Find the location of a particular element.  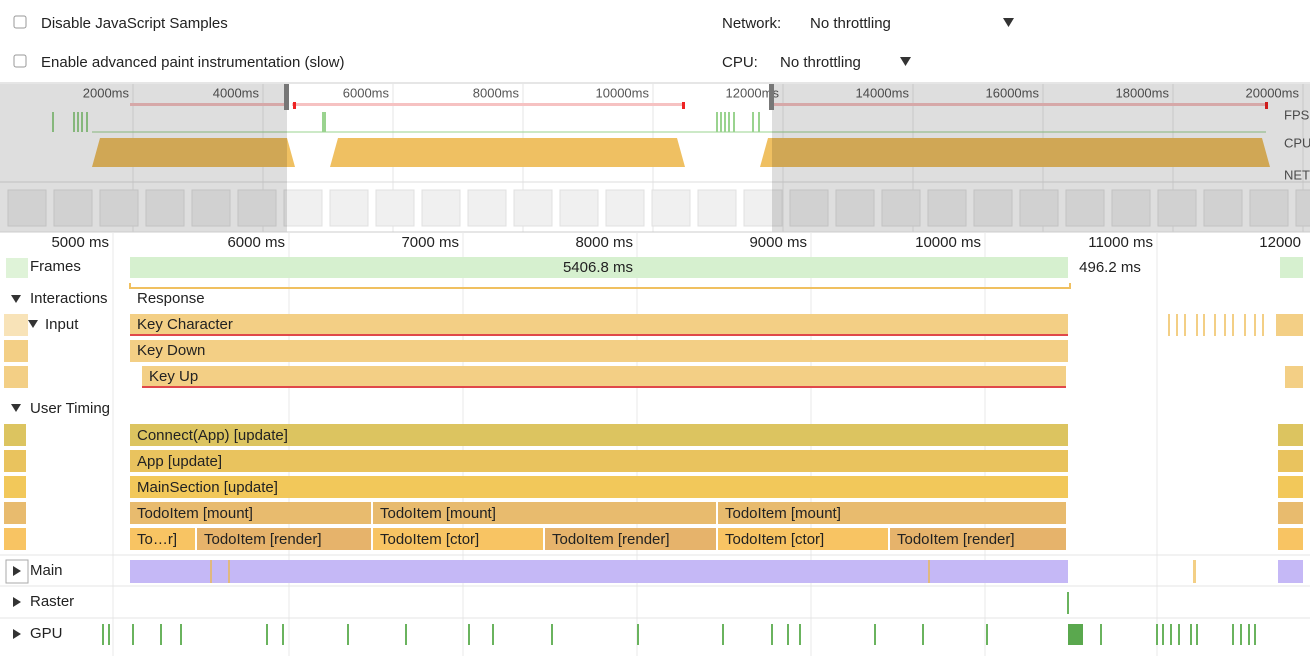

raster-task is located at coordinates (1068, 603).